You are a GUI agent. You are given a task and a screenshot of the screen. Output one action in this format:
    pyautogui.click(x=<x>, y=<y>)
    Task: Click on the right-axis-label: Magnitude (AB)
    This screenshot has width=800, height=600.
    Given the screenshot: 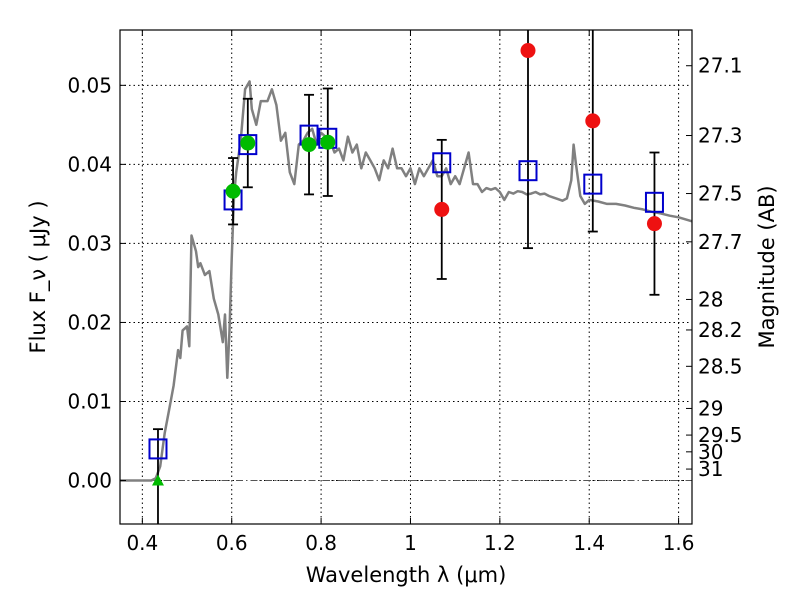 What is the action you would take?
    pyautogui.click(x=767, y=266)
    